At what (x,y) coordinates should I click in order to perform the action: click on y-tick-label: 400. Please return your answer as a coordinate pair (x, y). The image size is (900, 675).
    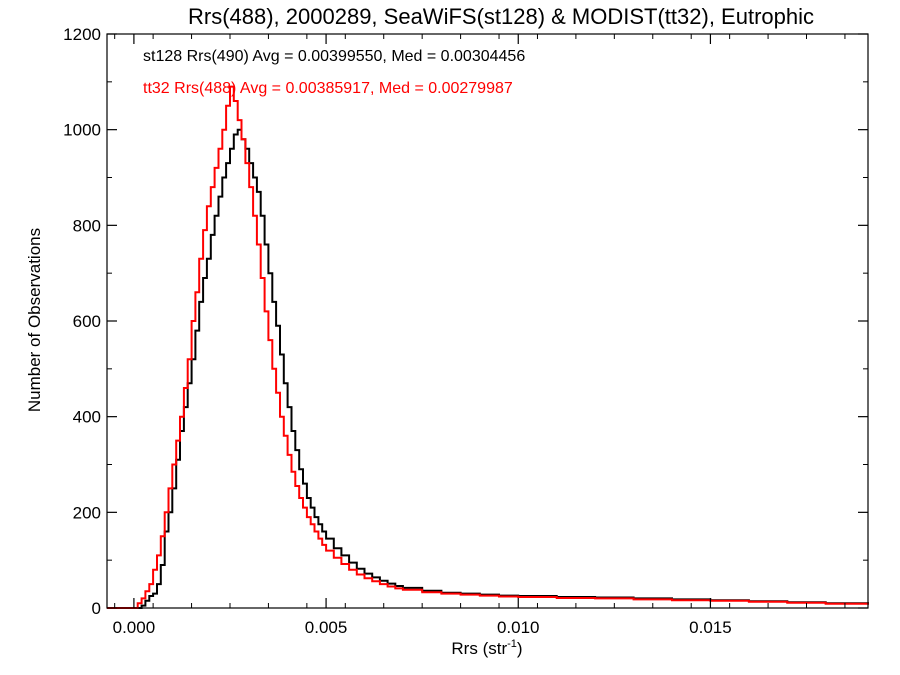
    Looking at the image, I should click on (87, 417).